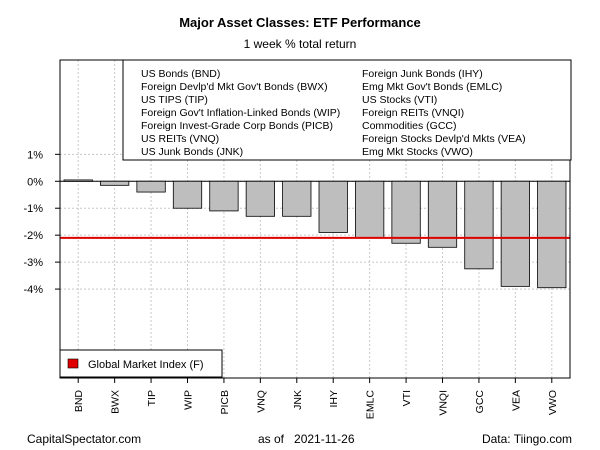 The height and width of the screenshot is (450, 600). What do you see at coordinates (33, 236) in the screenshot?
I see `y-tick-label: -2%` at bounding box center [33, 236].